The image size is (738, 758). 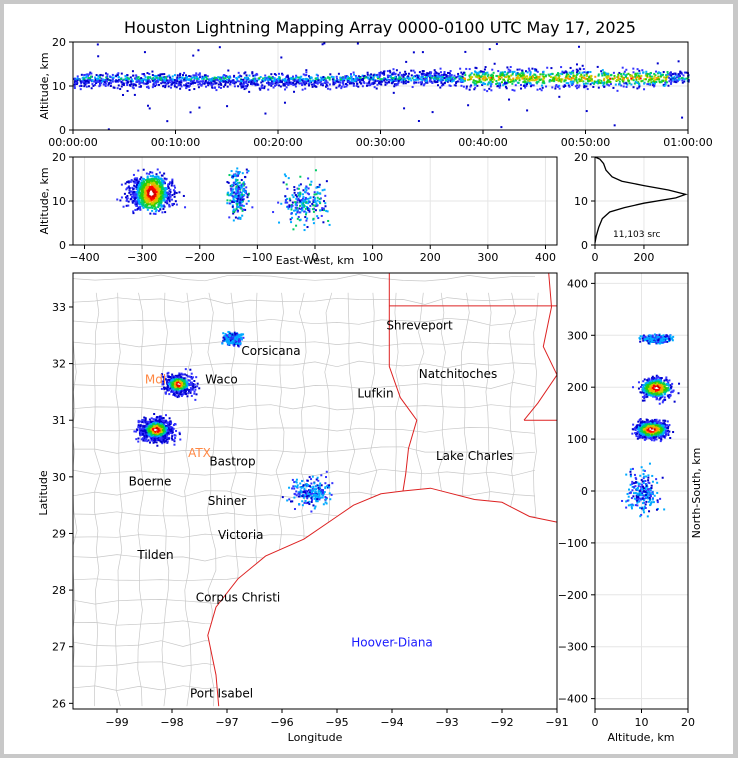 What do you see at coordinates (200, 257) in the screenshot?
I see `east-west-tick-label: −200` at bounding box center [200, 257].